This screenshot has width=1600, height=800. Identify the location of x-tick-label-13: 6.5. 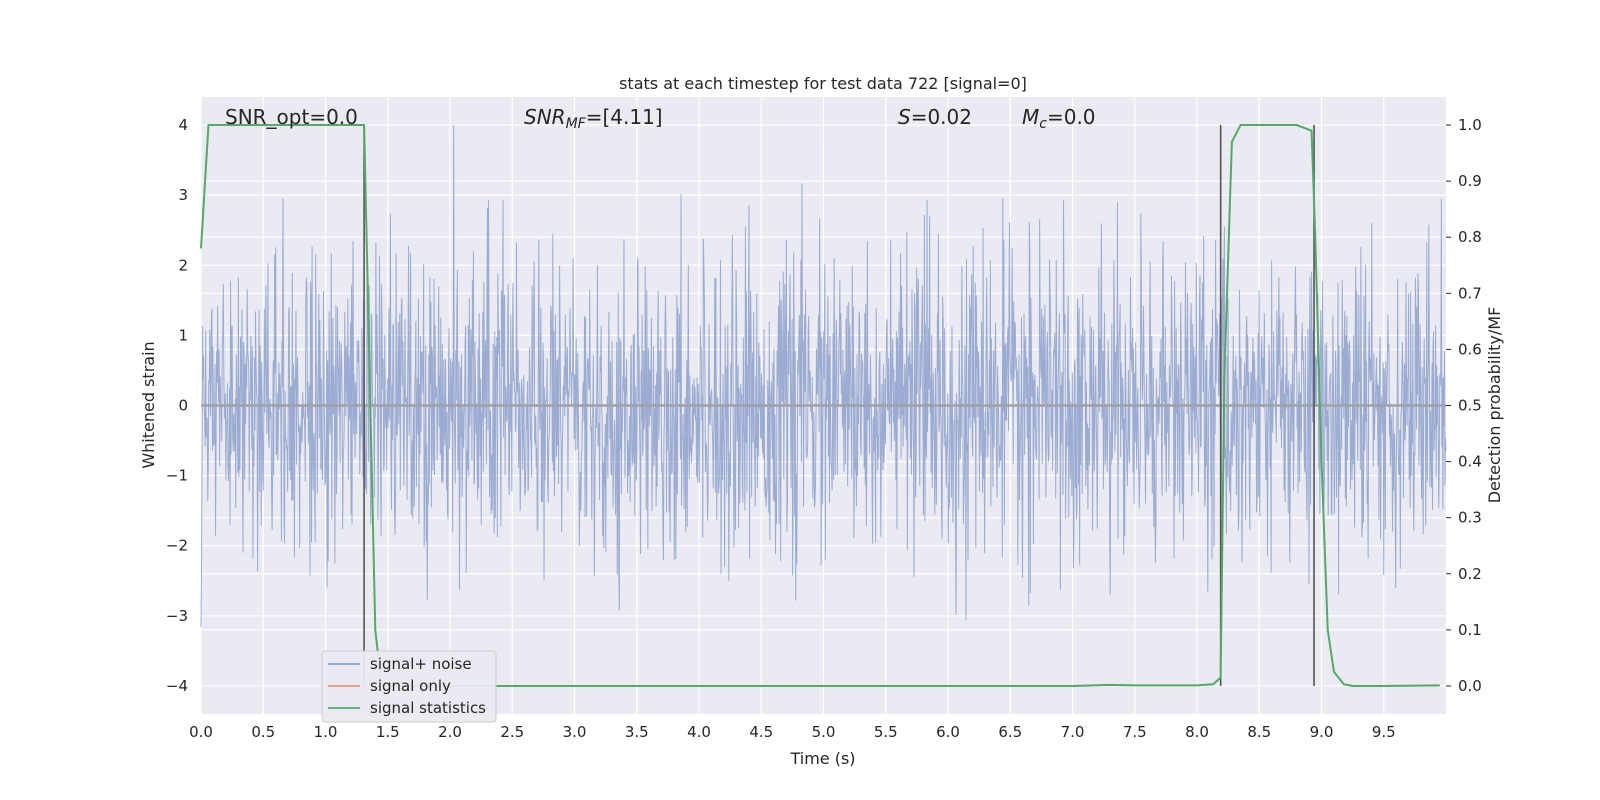
(1010, 732).